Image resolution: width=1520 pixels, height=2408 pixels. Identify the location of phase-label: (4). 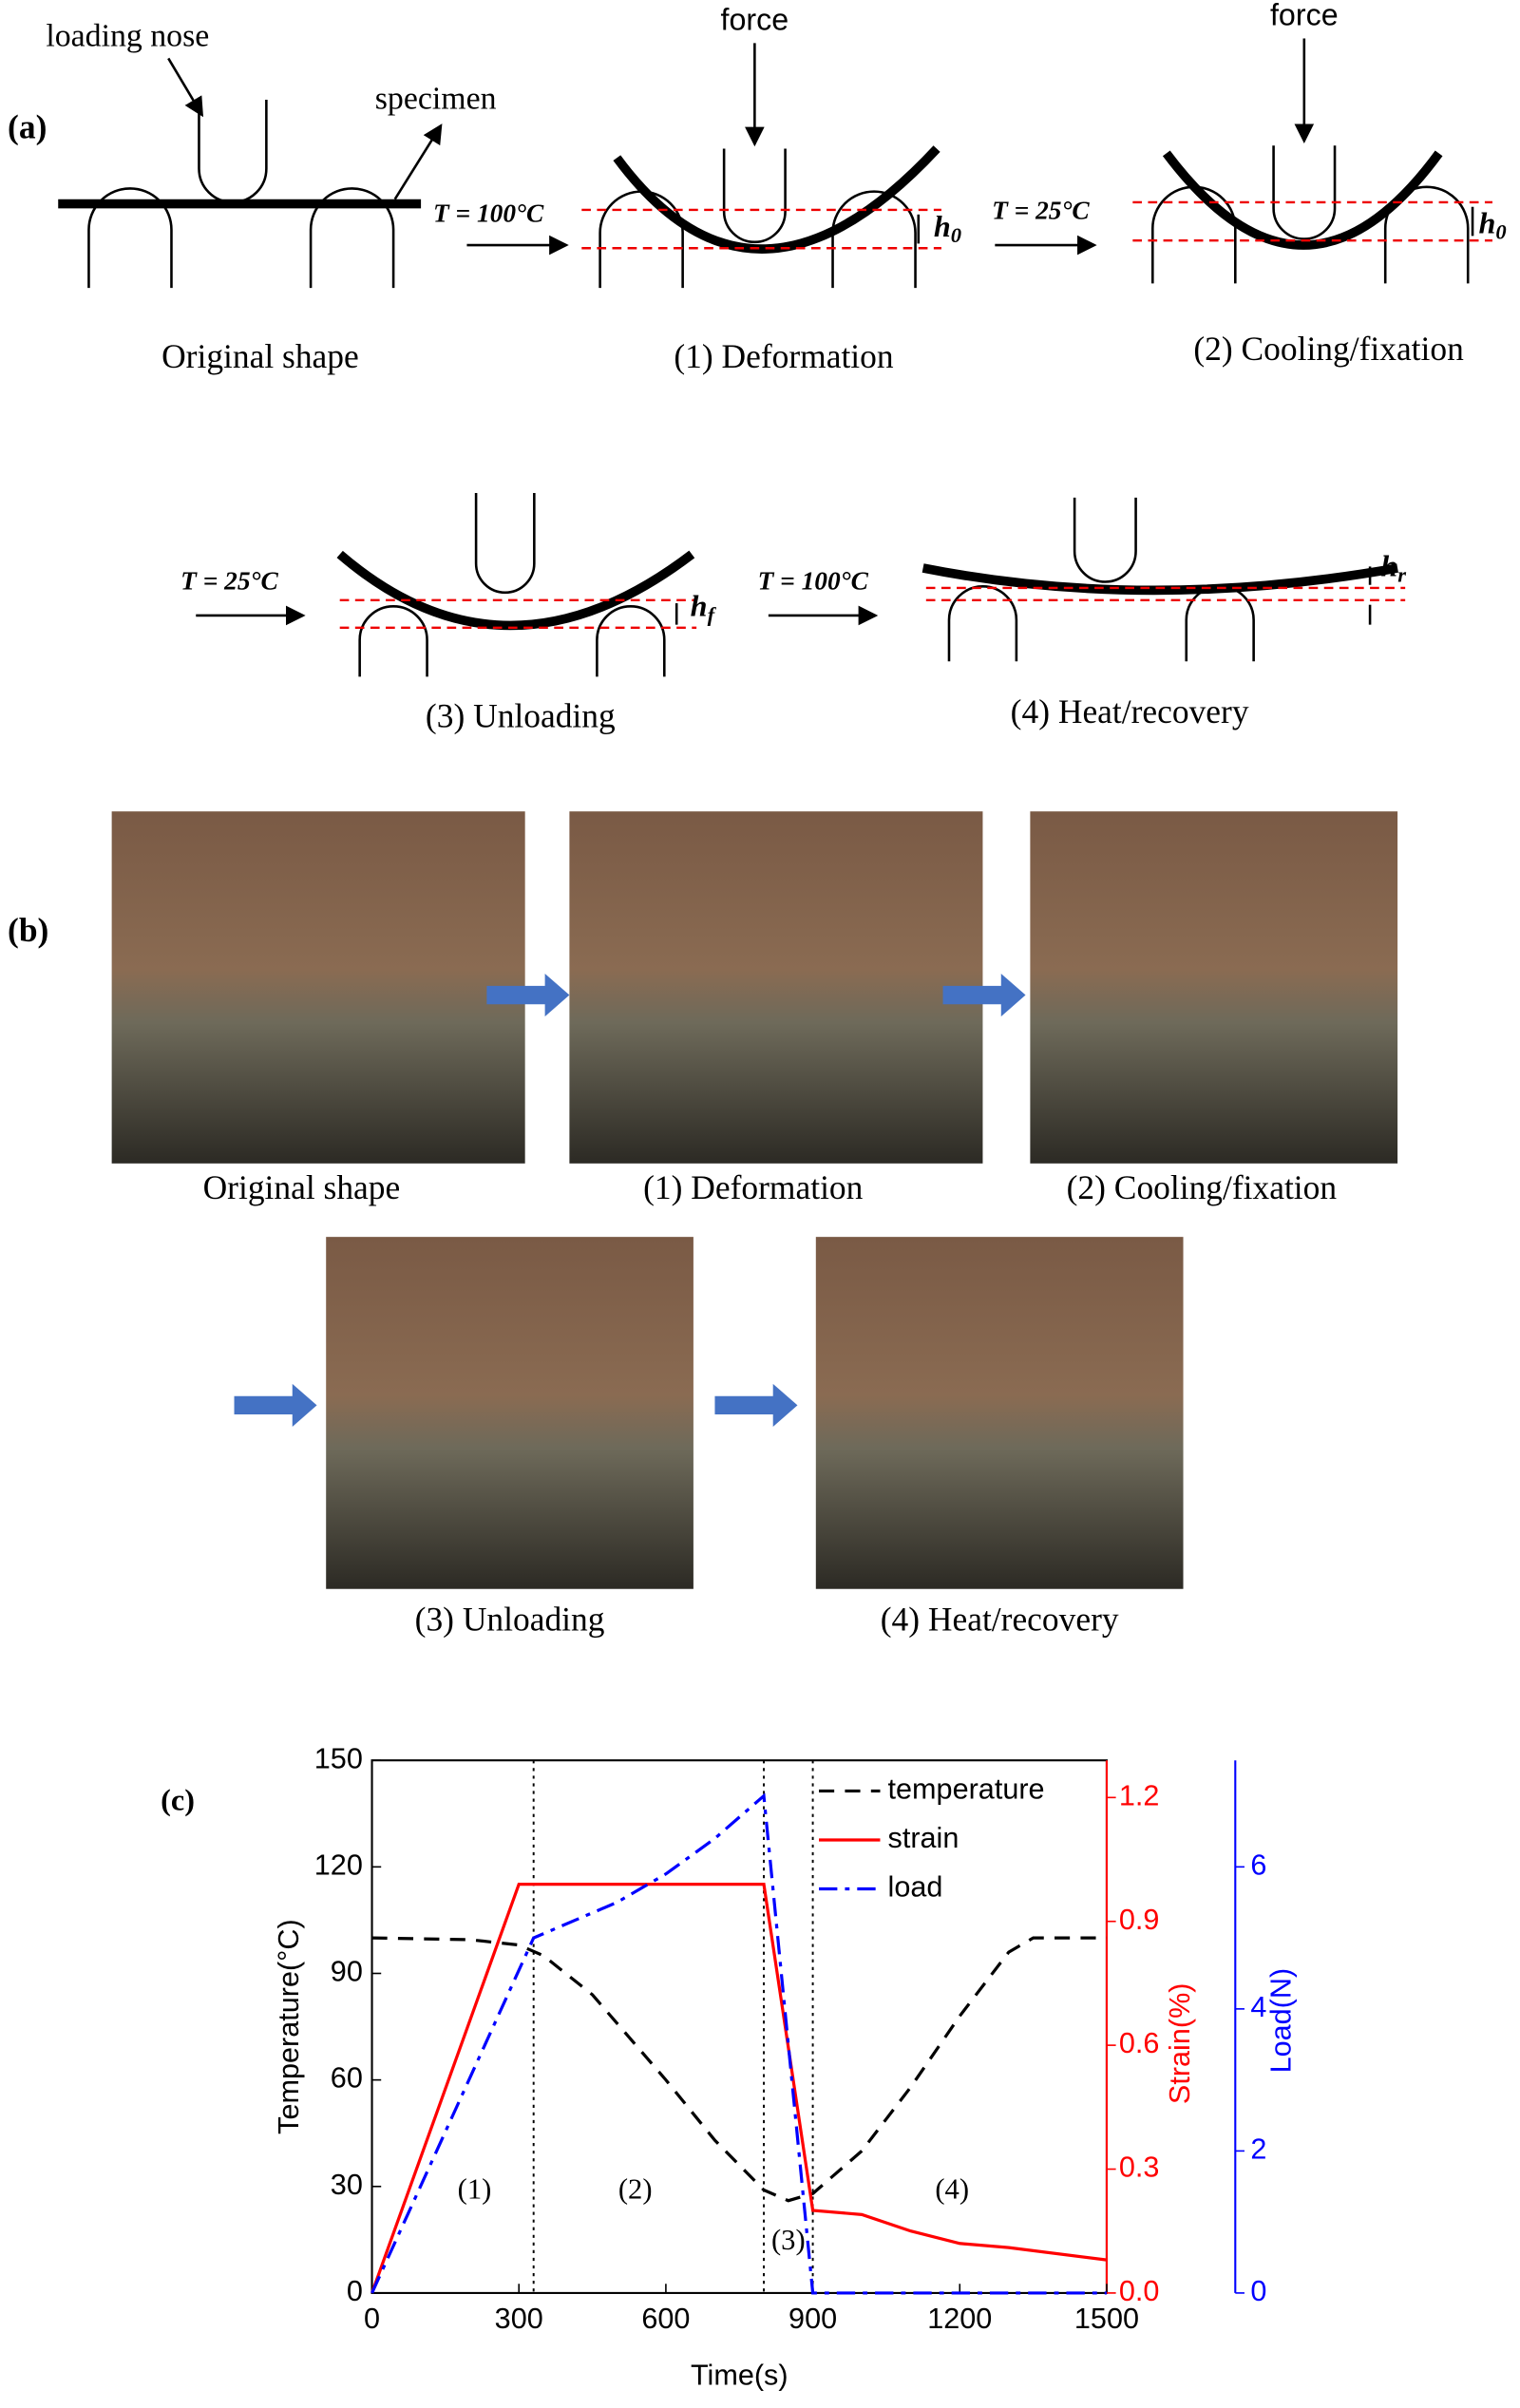
(952, 2189).